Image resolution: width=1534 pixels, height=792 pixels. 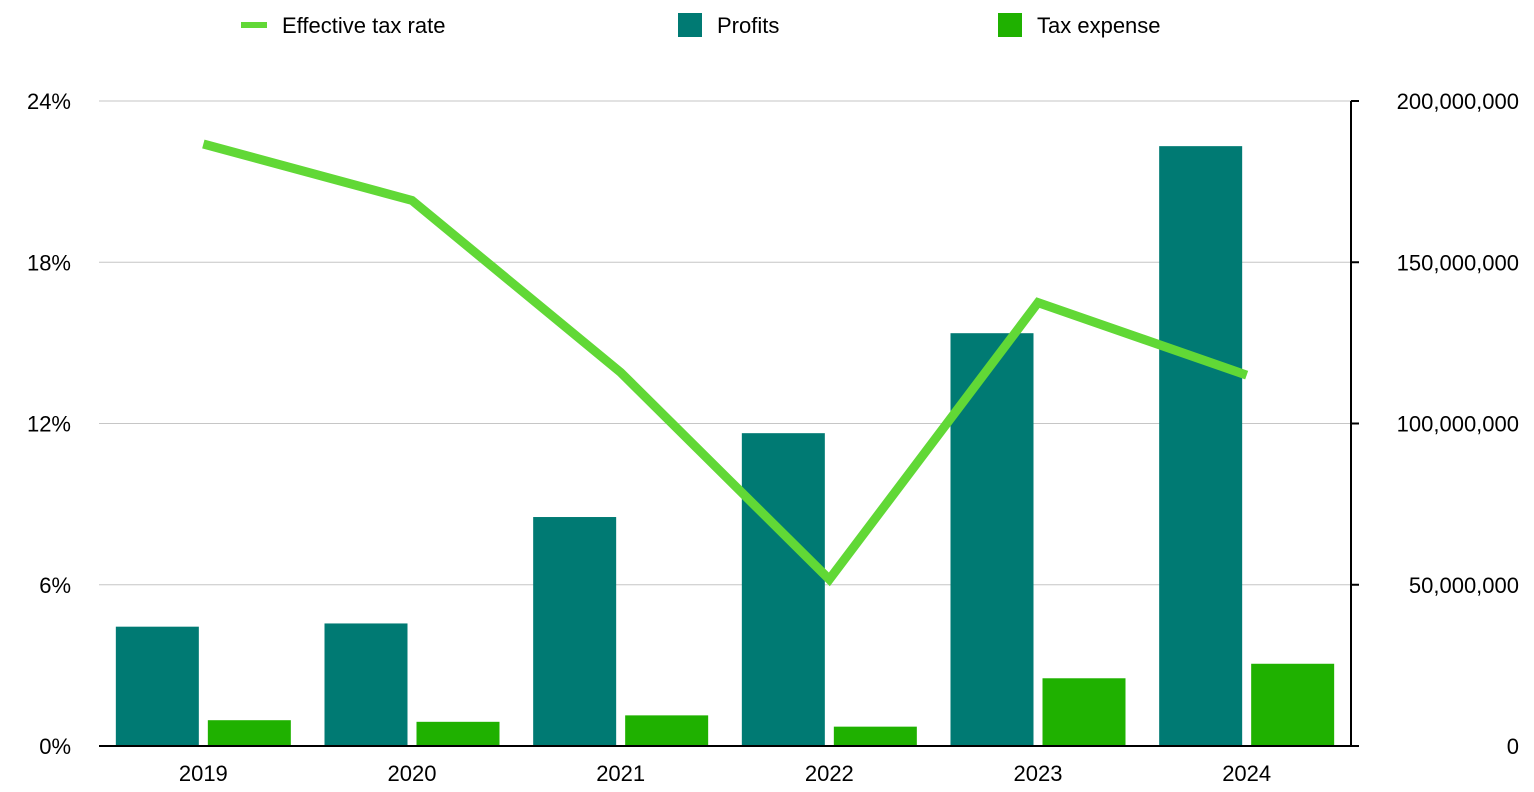 I want to click on x-tick-label-2024: 2024, so click(x=1246, y=773).